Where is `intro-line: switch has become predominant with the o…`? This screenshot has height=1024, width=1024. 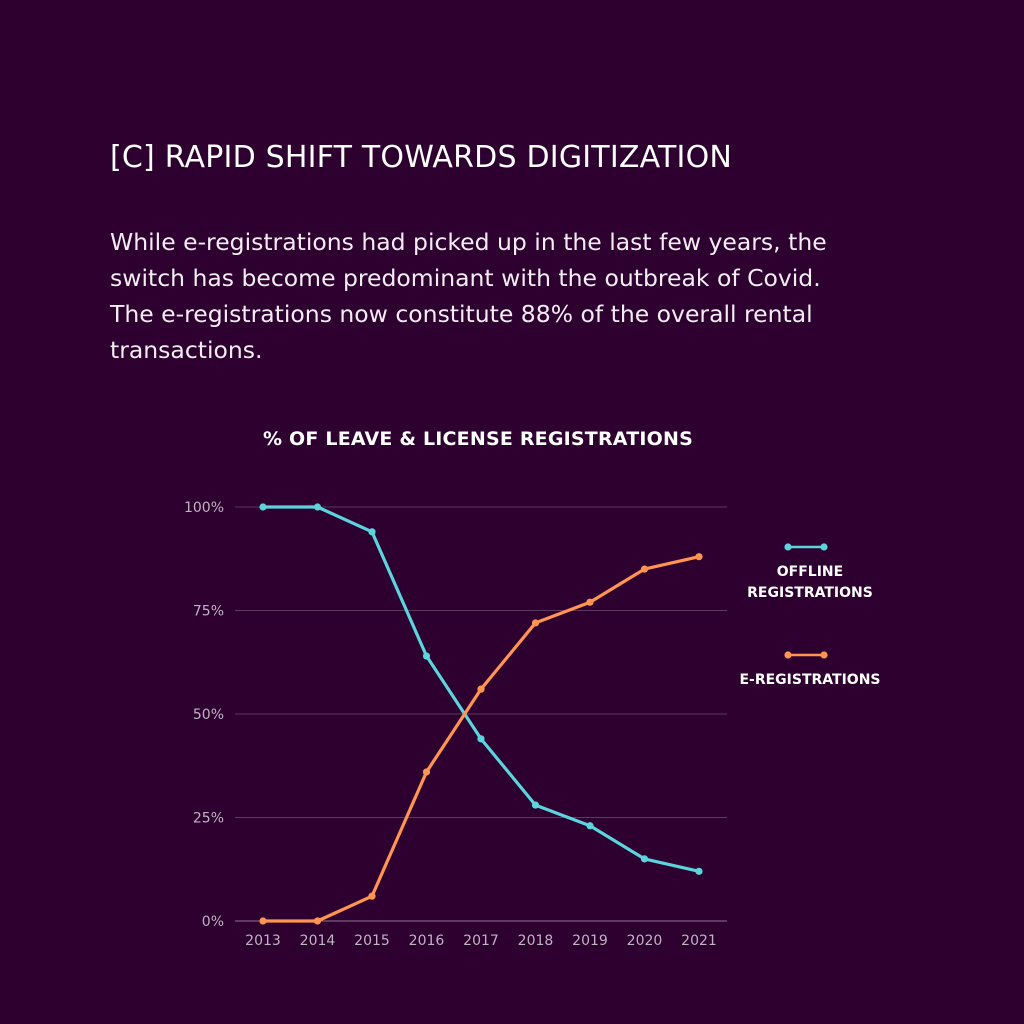 intro-line: switch has become predominant with the o… is located at coordinates (465, 278).